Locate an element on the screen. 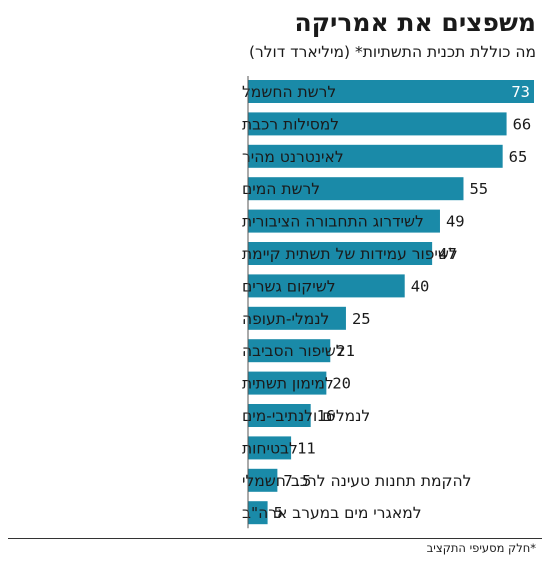  bar-row: לנמלי-תעופה 25 is located at coordinates (306, 318).